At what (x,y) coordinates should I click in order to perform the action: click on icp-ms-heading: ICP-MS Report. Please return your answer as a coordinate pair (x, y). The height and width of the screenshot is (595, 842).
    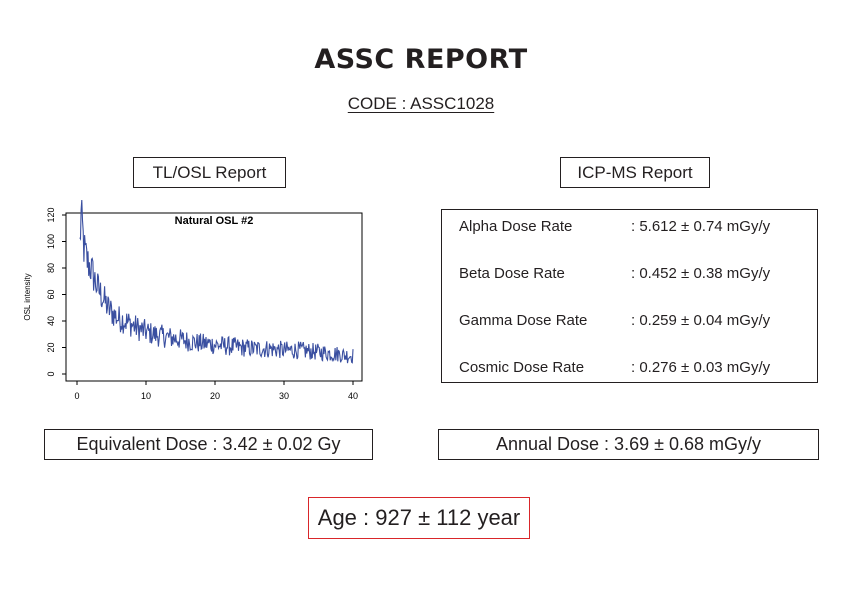
    Looking at the image, I should click on (635, 172).